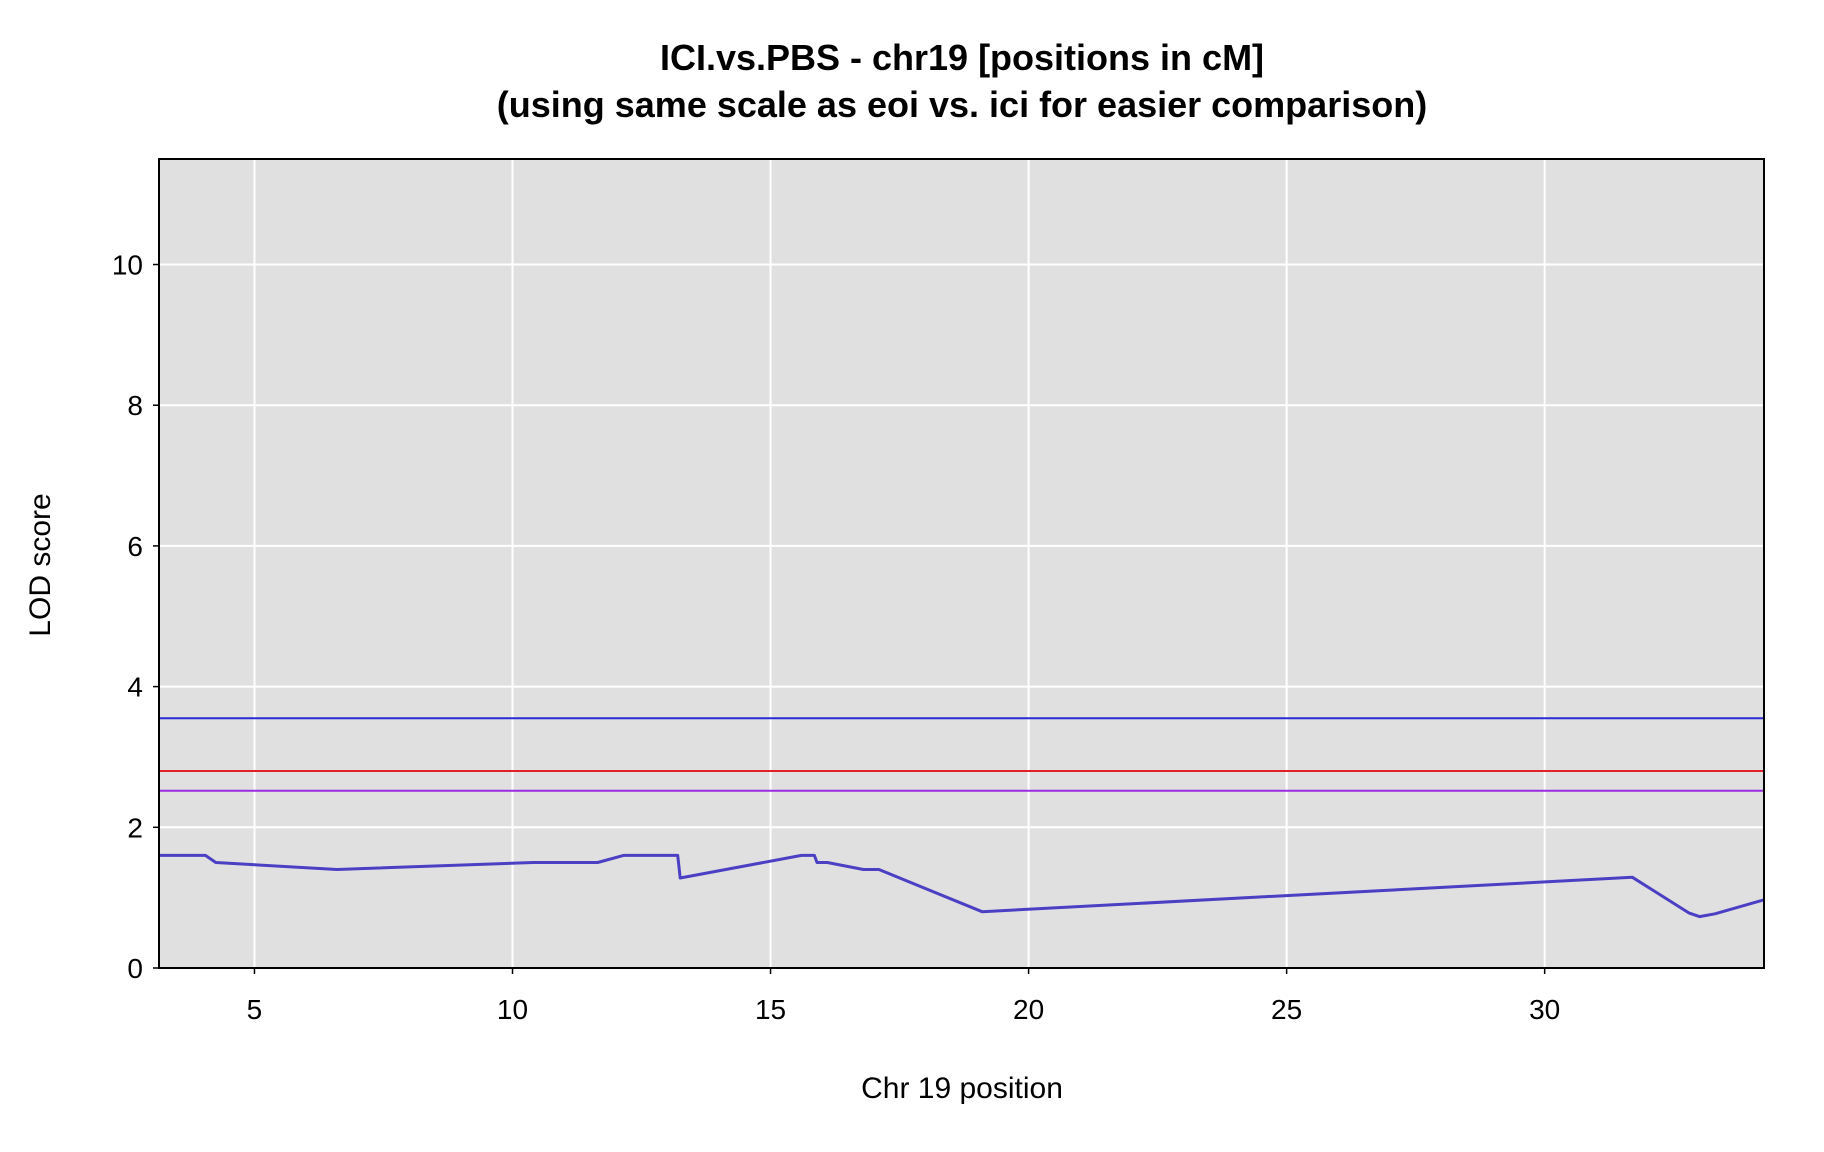 This screenshot has height=1152, width=1824. Describe the element at coordinates (512, 1009) in the screenshot. I see `x-tick-label: 10` at that location.